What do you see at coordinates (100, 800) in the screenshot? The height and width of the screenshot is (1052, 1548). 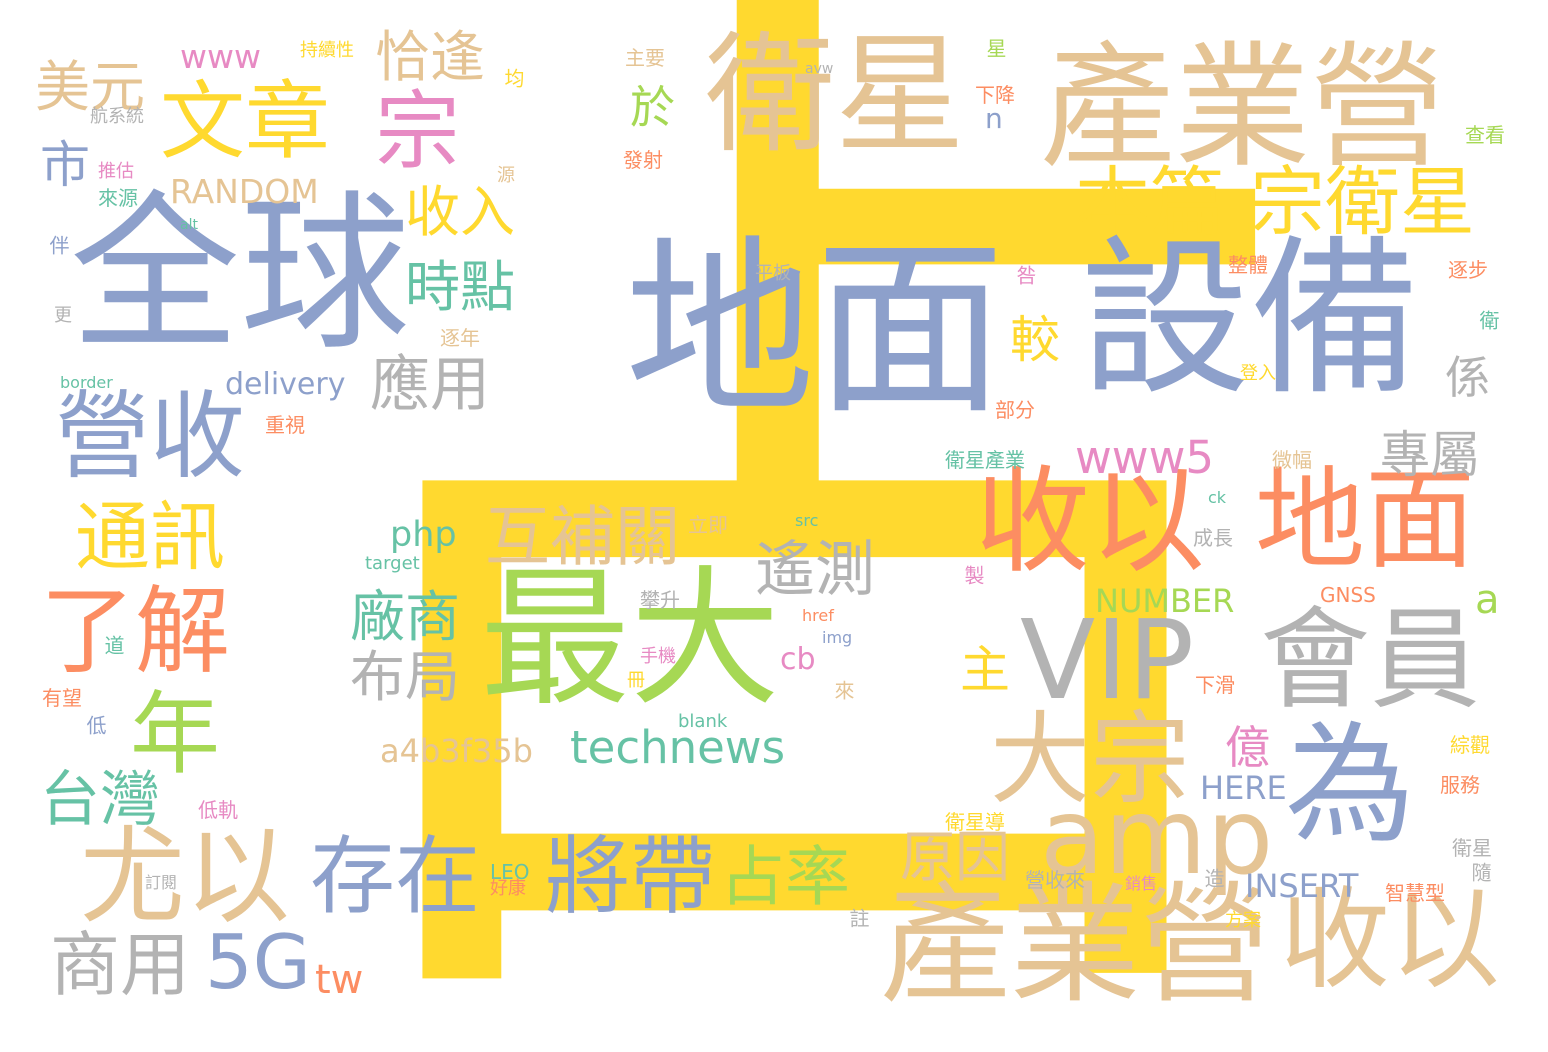 I see `word: 台灣` at bounding box center [100, 800].